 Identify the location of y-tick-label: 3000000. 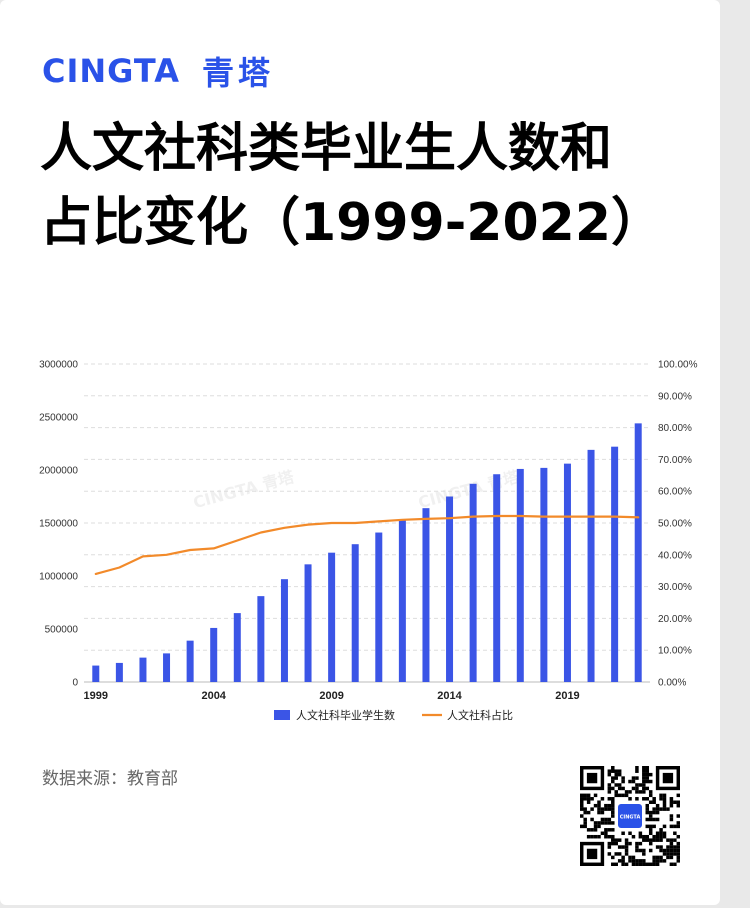
(58, 365).